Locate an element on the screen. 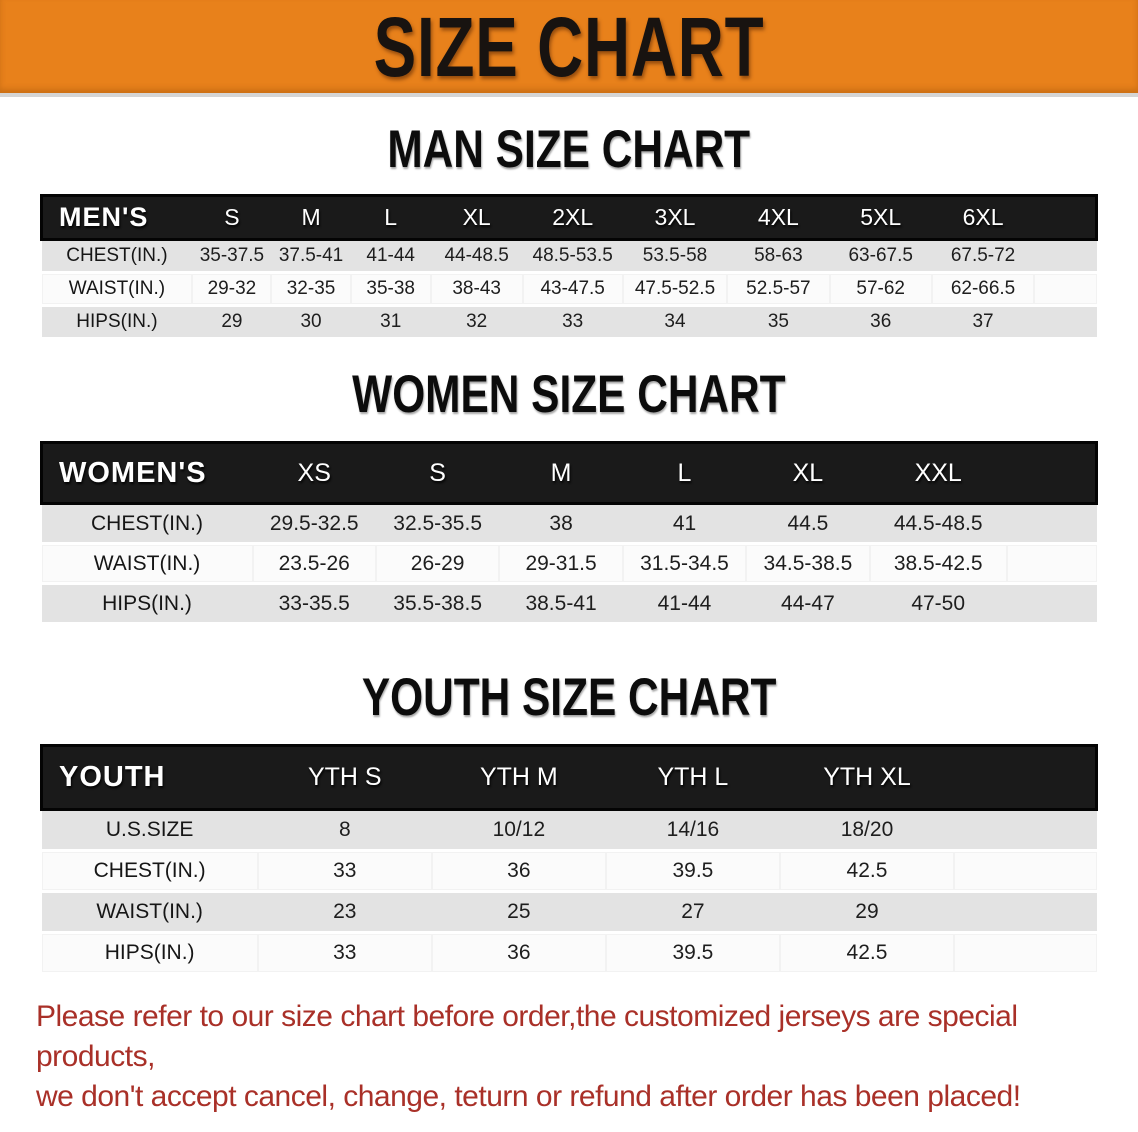 The width and height of the screenshot is (1138, 1132). value-cell: 39.5 is located at coordinates (692, 953).